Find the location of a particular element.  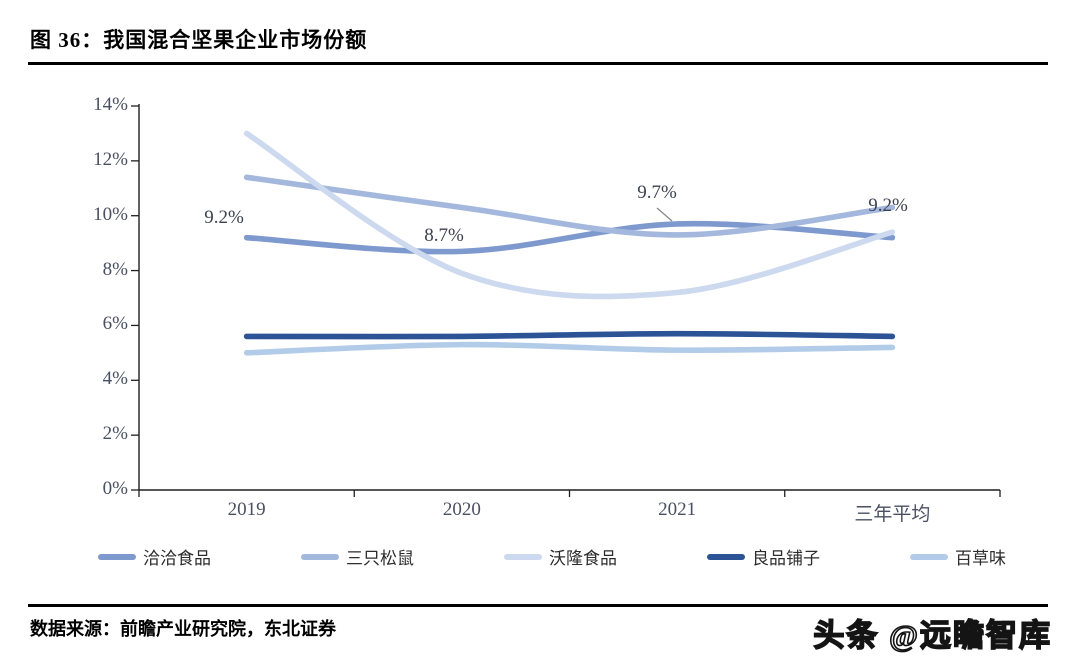

legend-item: 洽洽食品 is located at coordinates (154, 556).